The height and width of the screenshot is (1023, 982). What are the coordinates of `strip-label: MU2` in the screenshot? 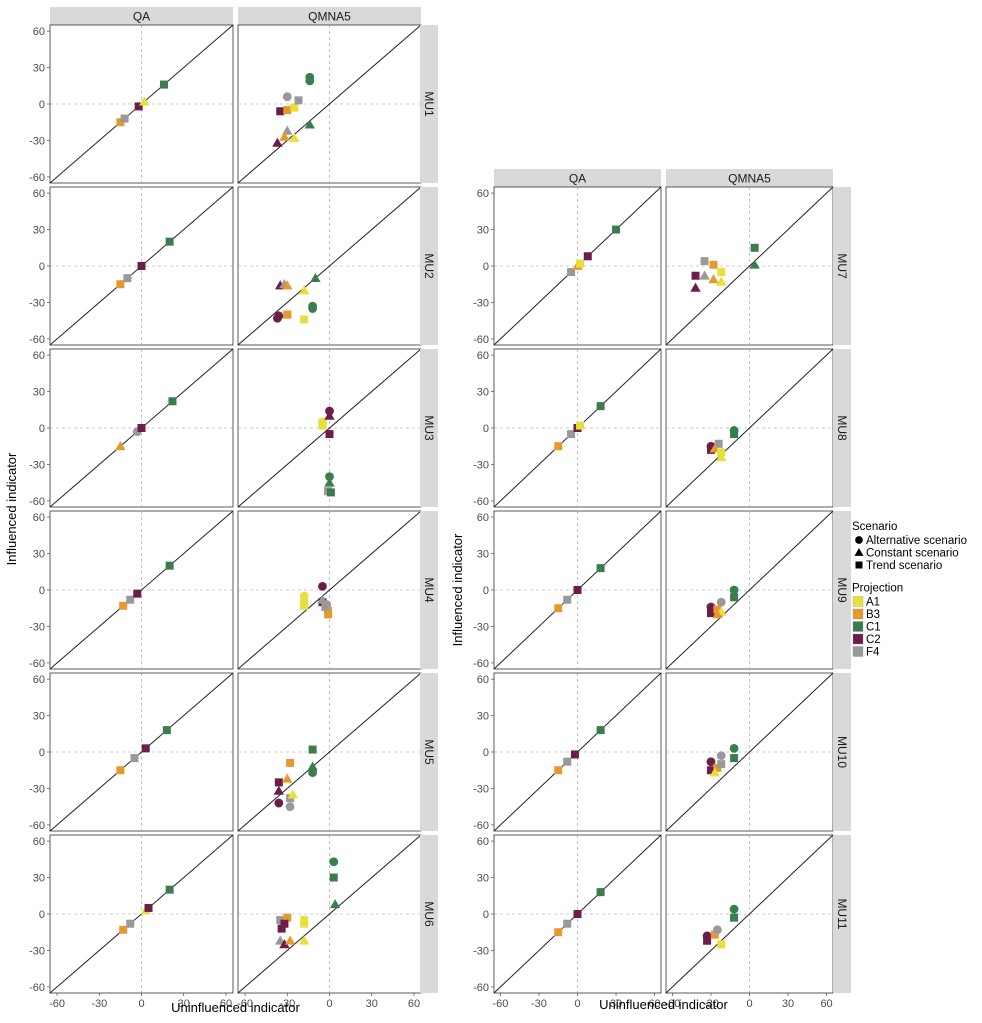 It's located at (429, 266).